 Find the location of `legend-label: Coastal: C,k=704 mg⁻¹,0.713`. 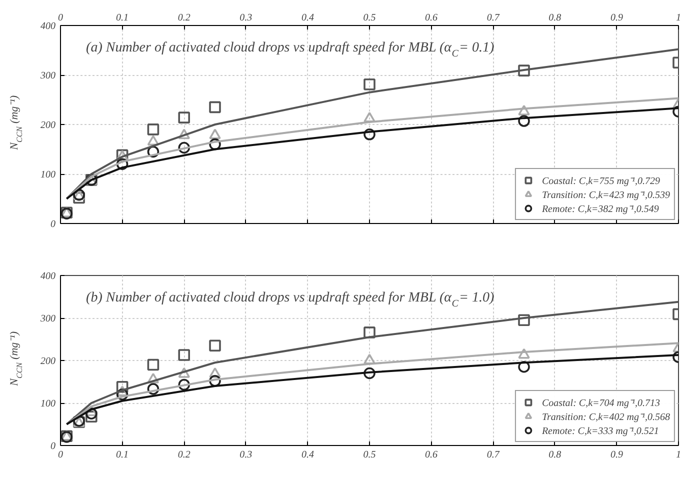

legend-label: Coastal: C,k=704 mg⁻¹,0.713 is located at coordinates (601, 403).